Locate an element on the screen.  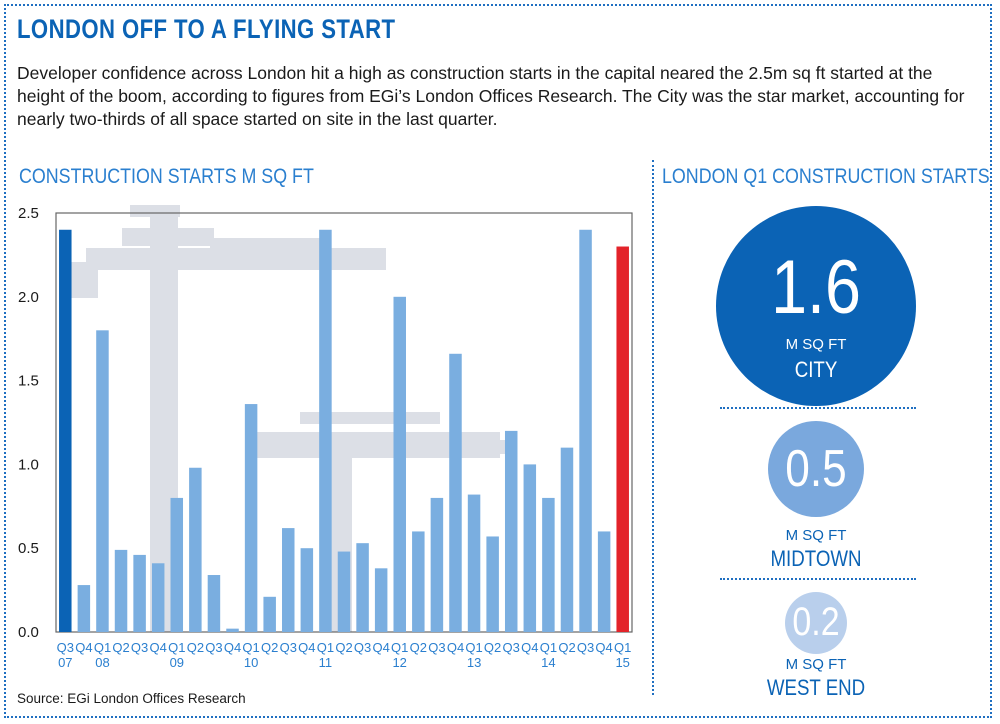
city-label: CITY is located at coordinates (816, 369).